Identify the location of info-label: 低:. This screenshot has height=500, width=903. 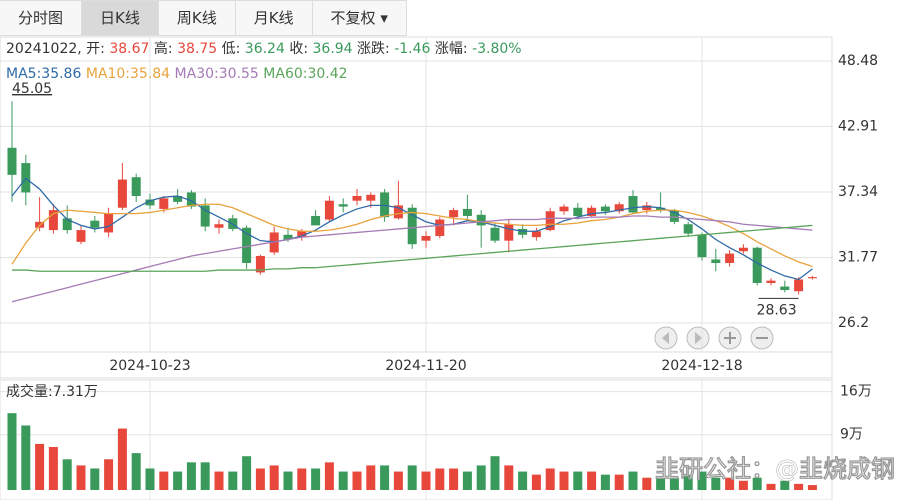
(231, 49).